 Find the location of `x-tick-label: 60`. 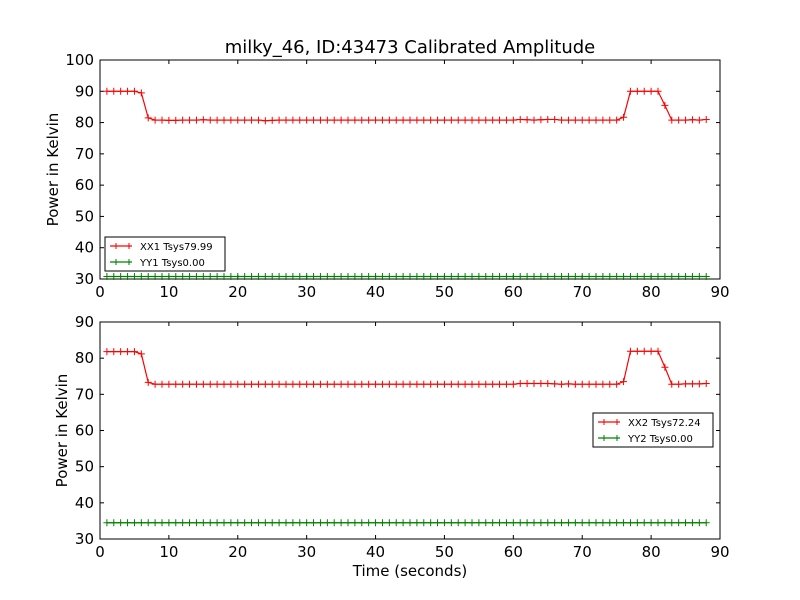

x-tick-label: 60 is located at coordinates (513, 552).